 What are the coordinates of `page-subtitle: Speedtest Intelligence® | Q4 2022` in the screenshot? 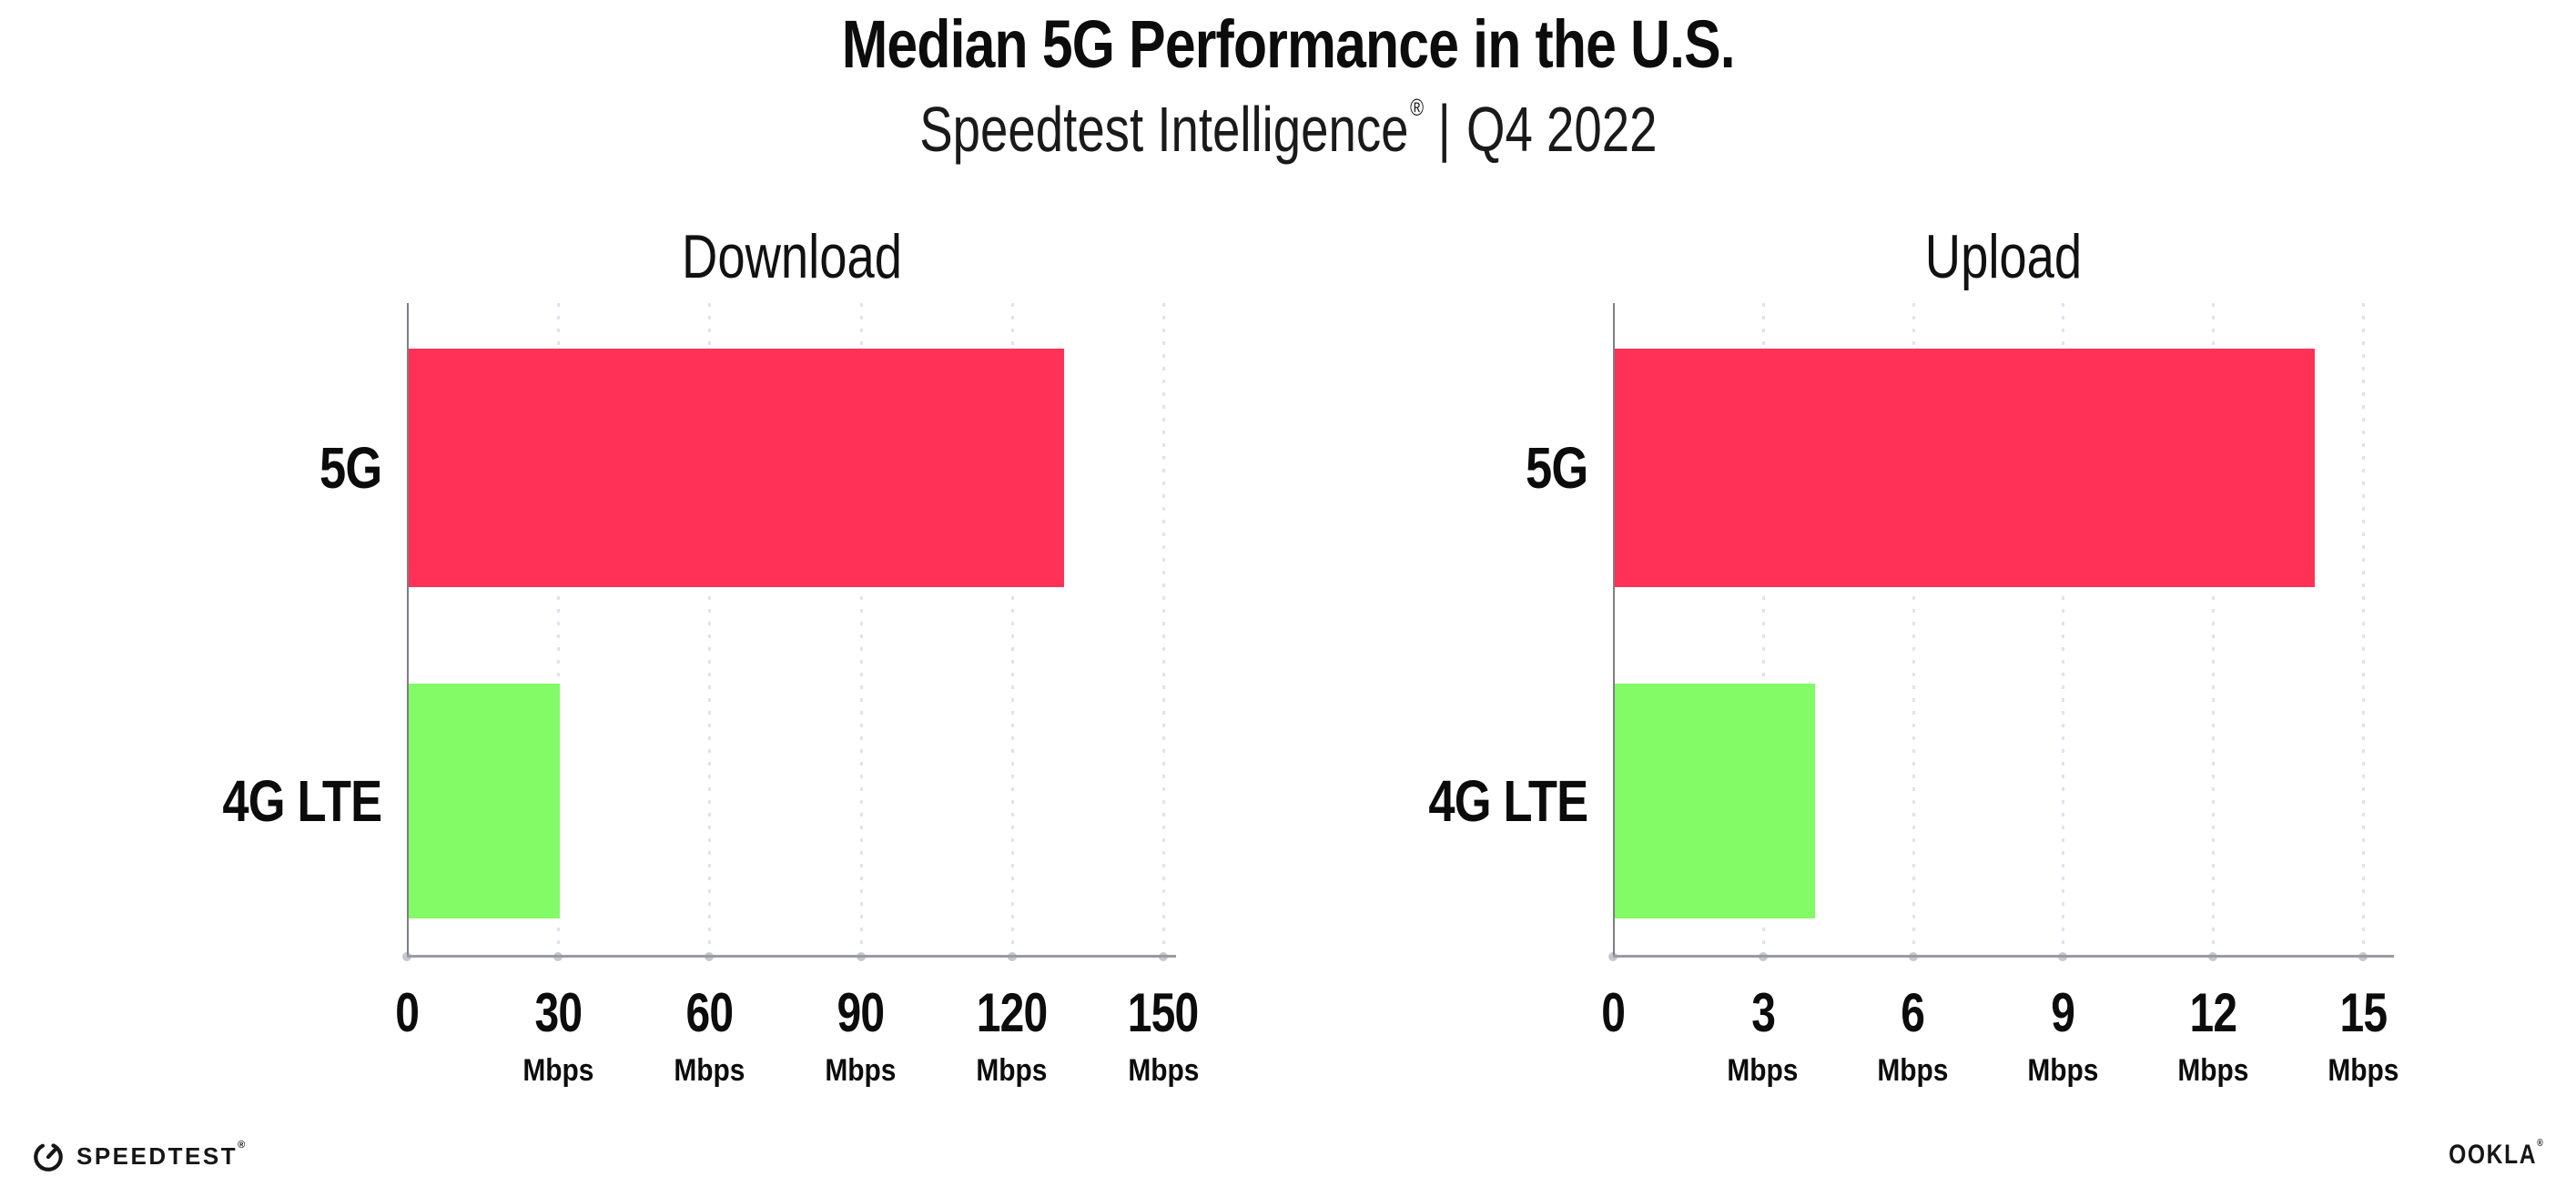 It's located at (1288, 128).